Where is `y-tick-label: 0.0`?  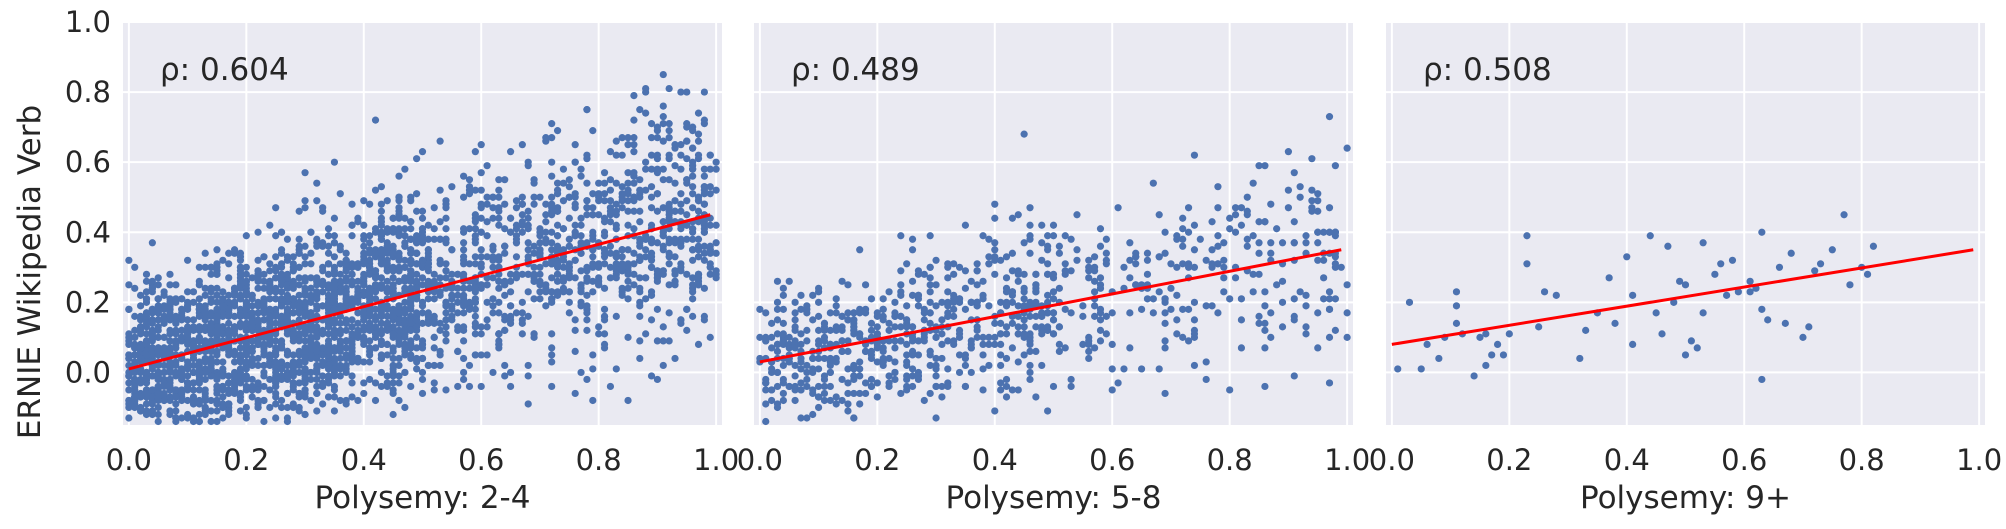 y-tick-label: 0.0 is located at coordinates (88, 372).